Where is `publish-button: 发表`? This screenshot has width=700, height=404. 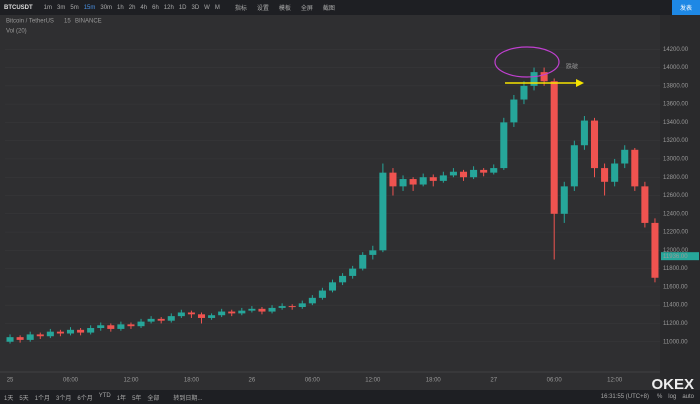
publish-button: 发表 is located at coordinates (686, 7).